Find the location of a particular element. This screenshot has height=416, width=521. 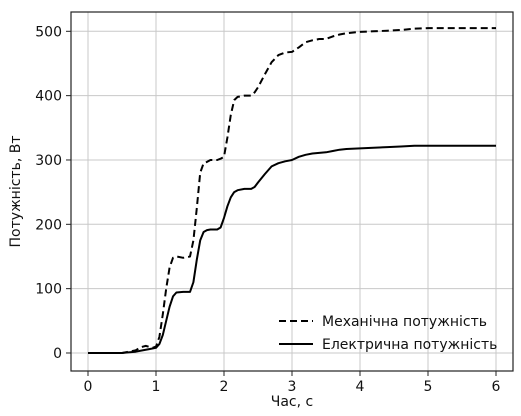

y-tick-label: 400 is located at coordinates (48, 97).